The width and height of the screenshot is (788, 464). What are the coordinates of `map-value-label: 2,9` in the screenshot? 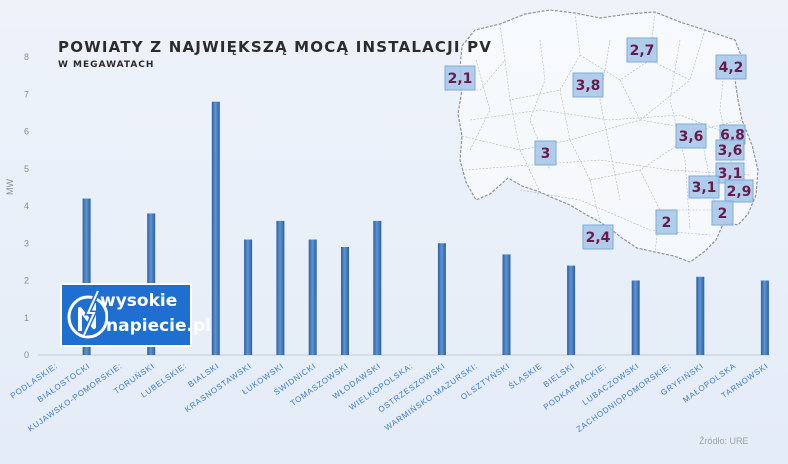 It's located at (739, 191).